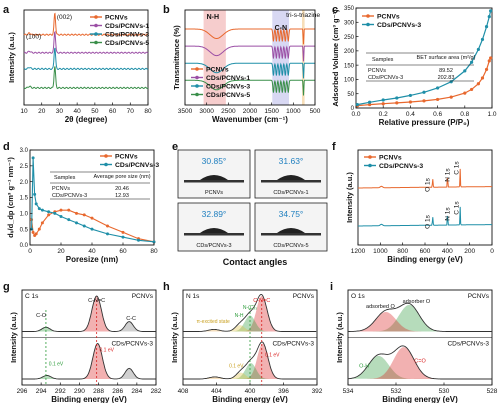 The width and height of the screenshot is (500, 408). Describe the element at coordinates (214, 57) in the screenshot. I see `ftir-band` at that location.